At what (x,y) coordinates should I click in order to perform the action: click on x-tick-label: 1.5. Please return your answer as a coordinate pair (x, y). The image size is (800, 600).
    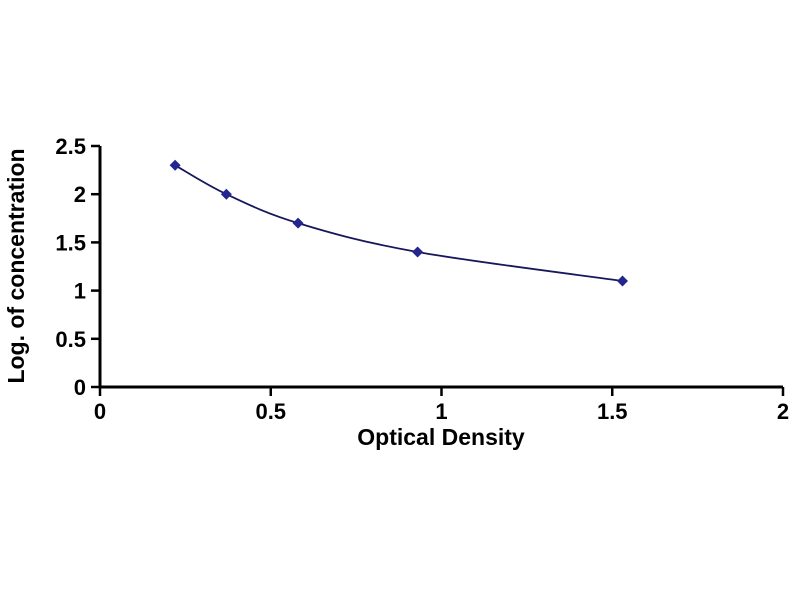
    Looking at the image, I should click on (612, 411).